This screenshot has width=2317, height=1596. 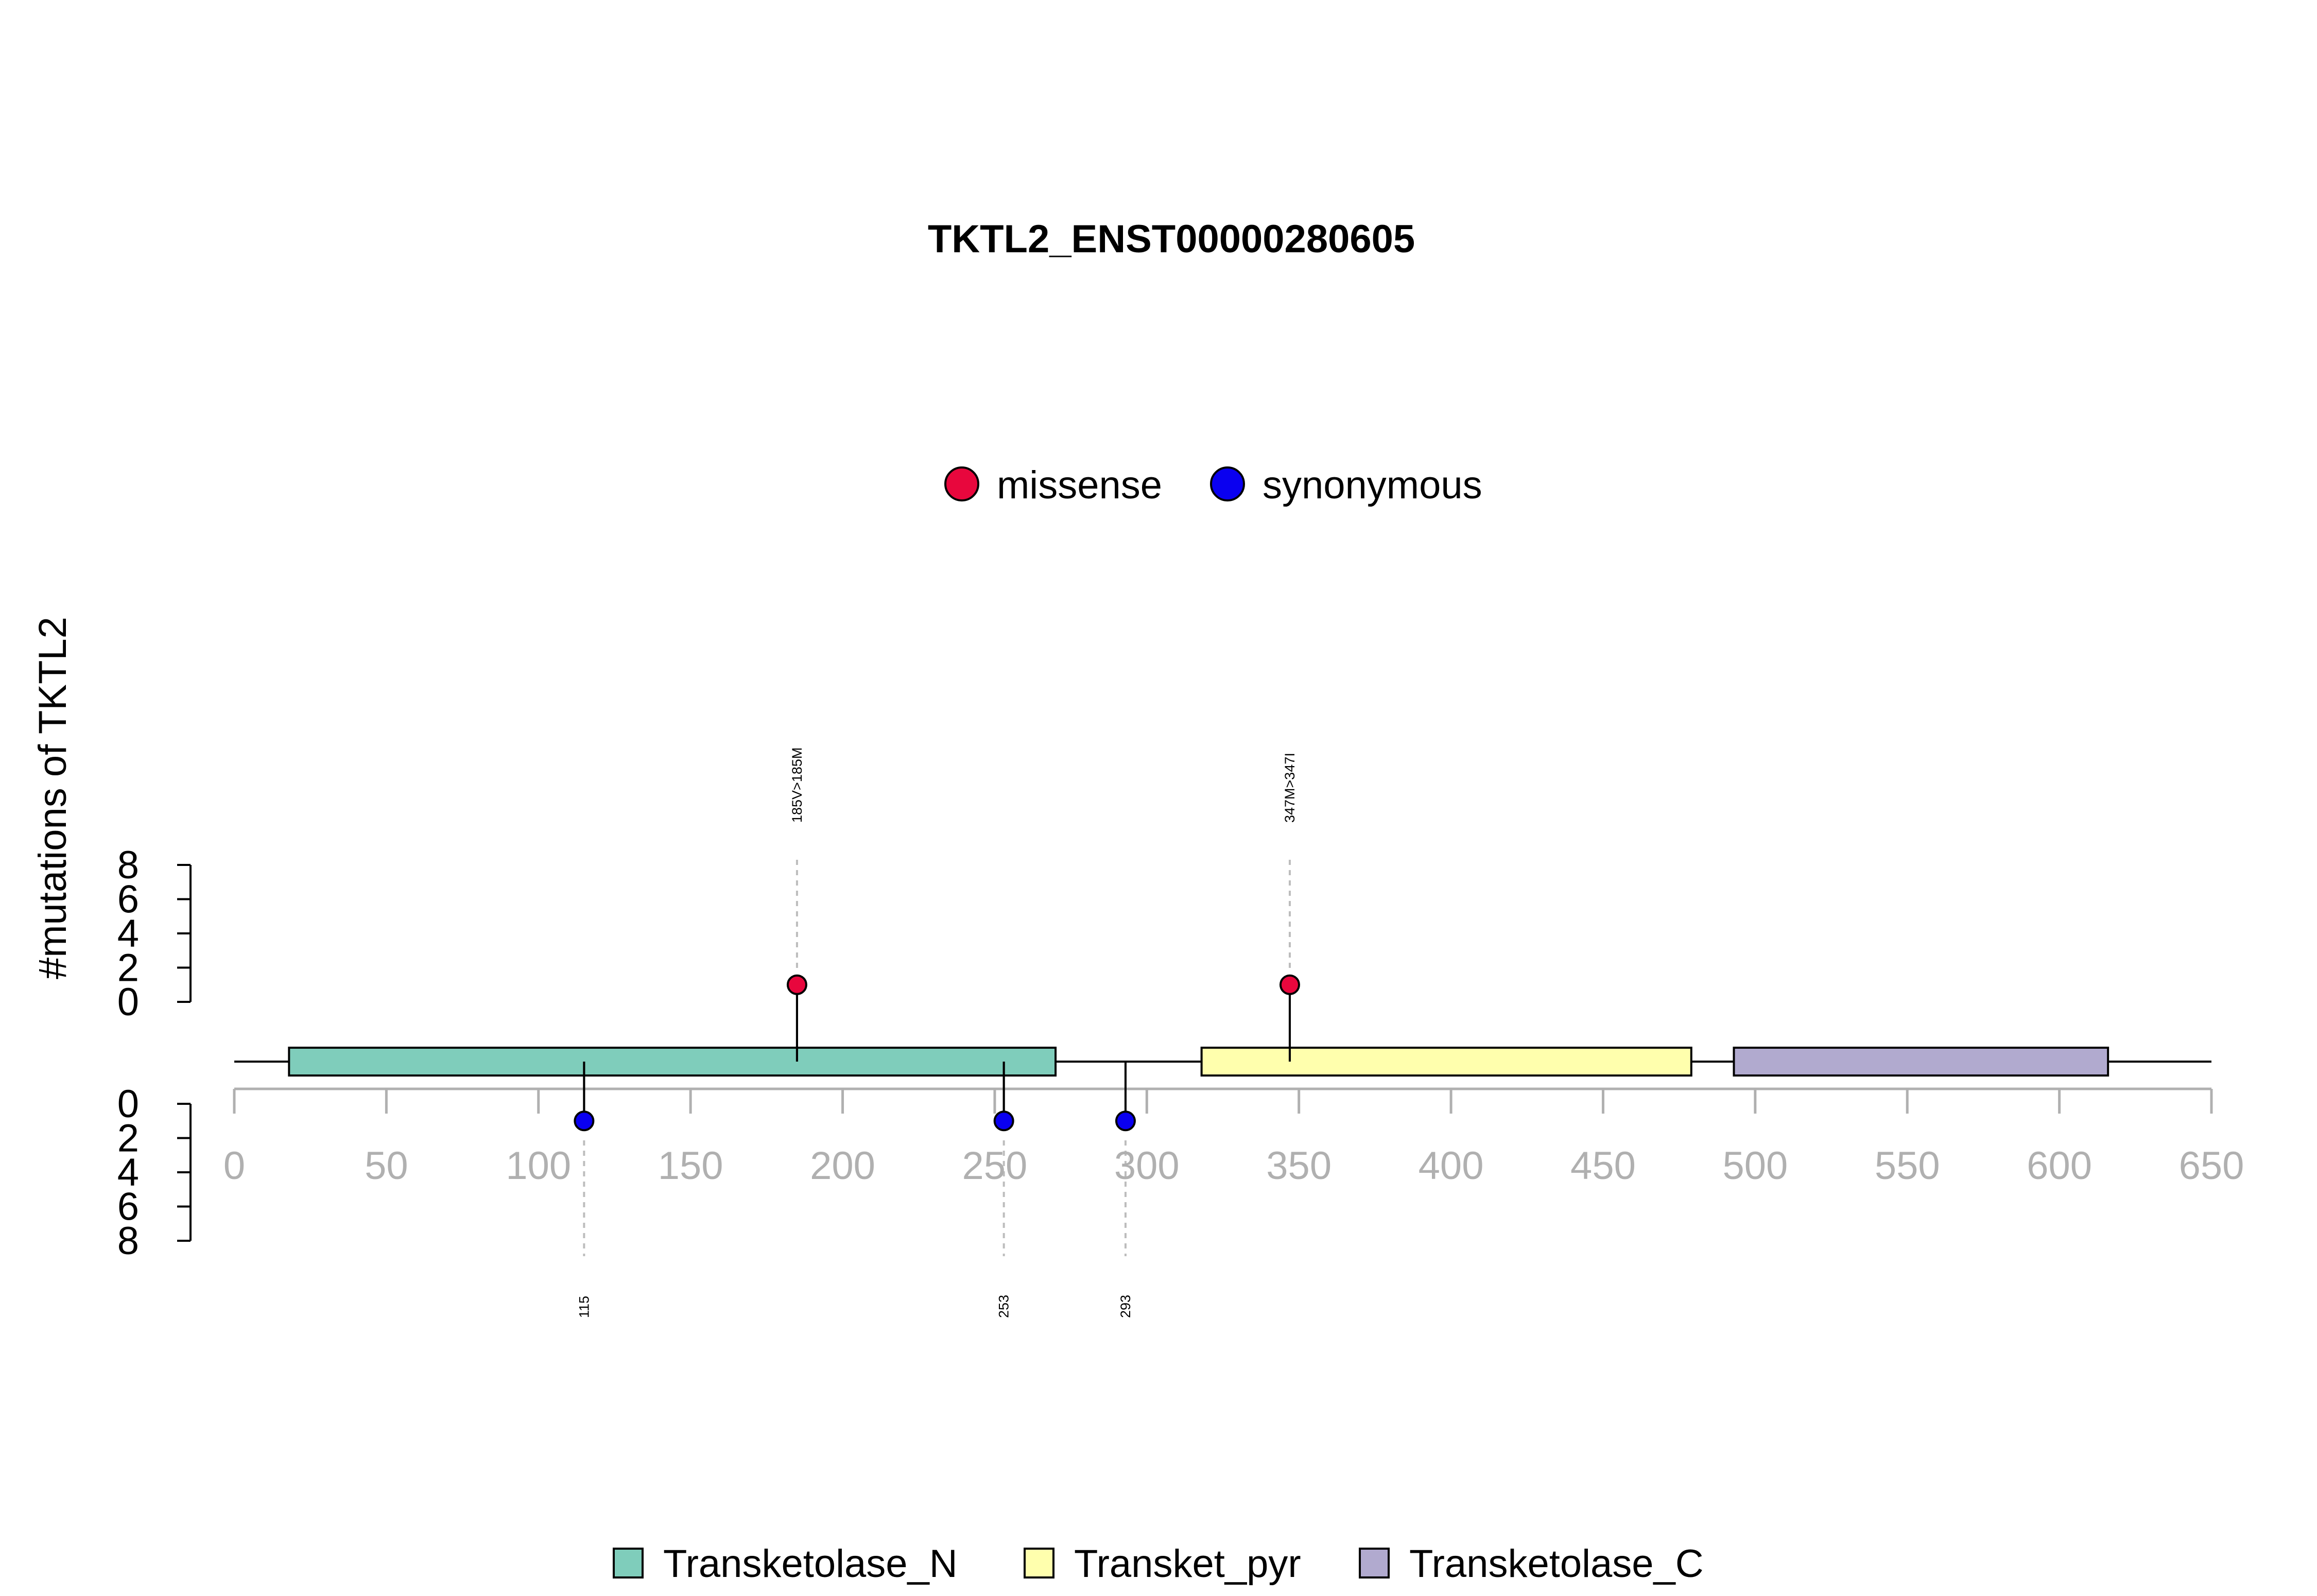 I want to click on domain-Transketolase_C, so click(x=1921, y=1062).